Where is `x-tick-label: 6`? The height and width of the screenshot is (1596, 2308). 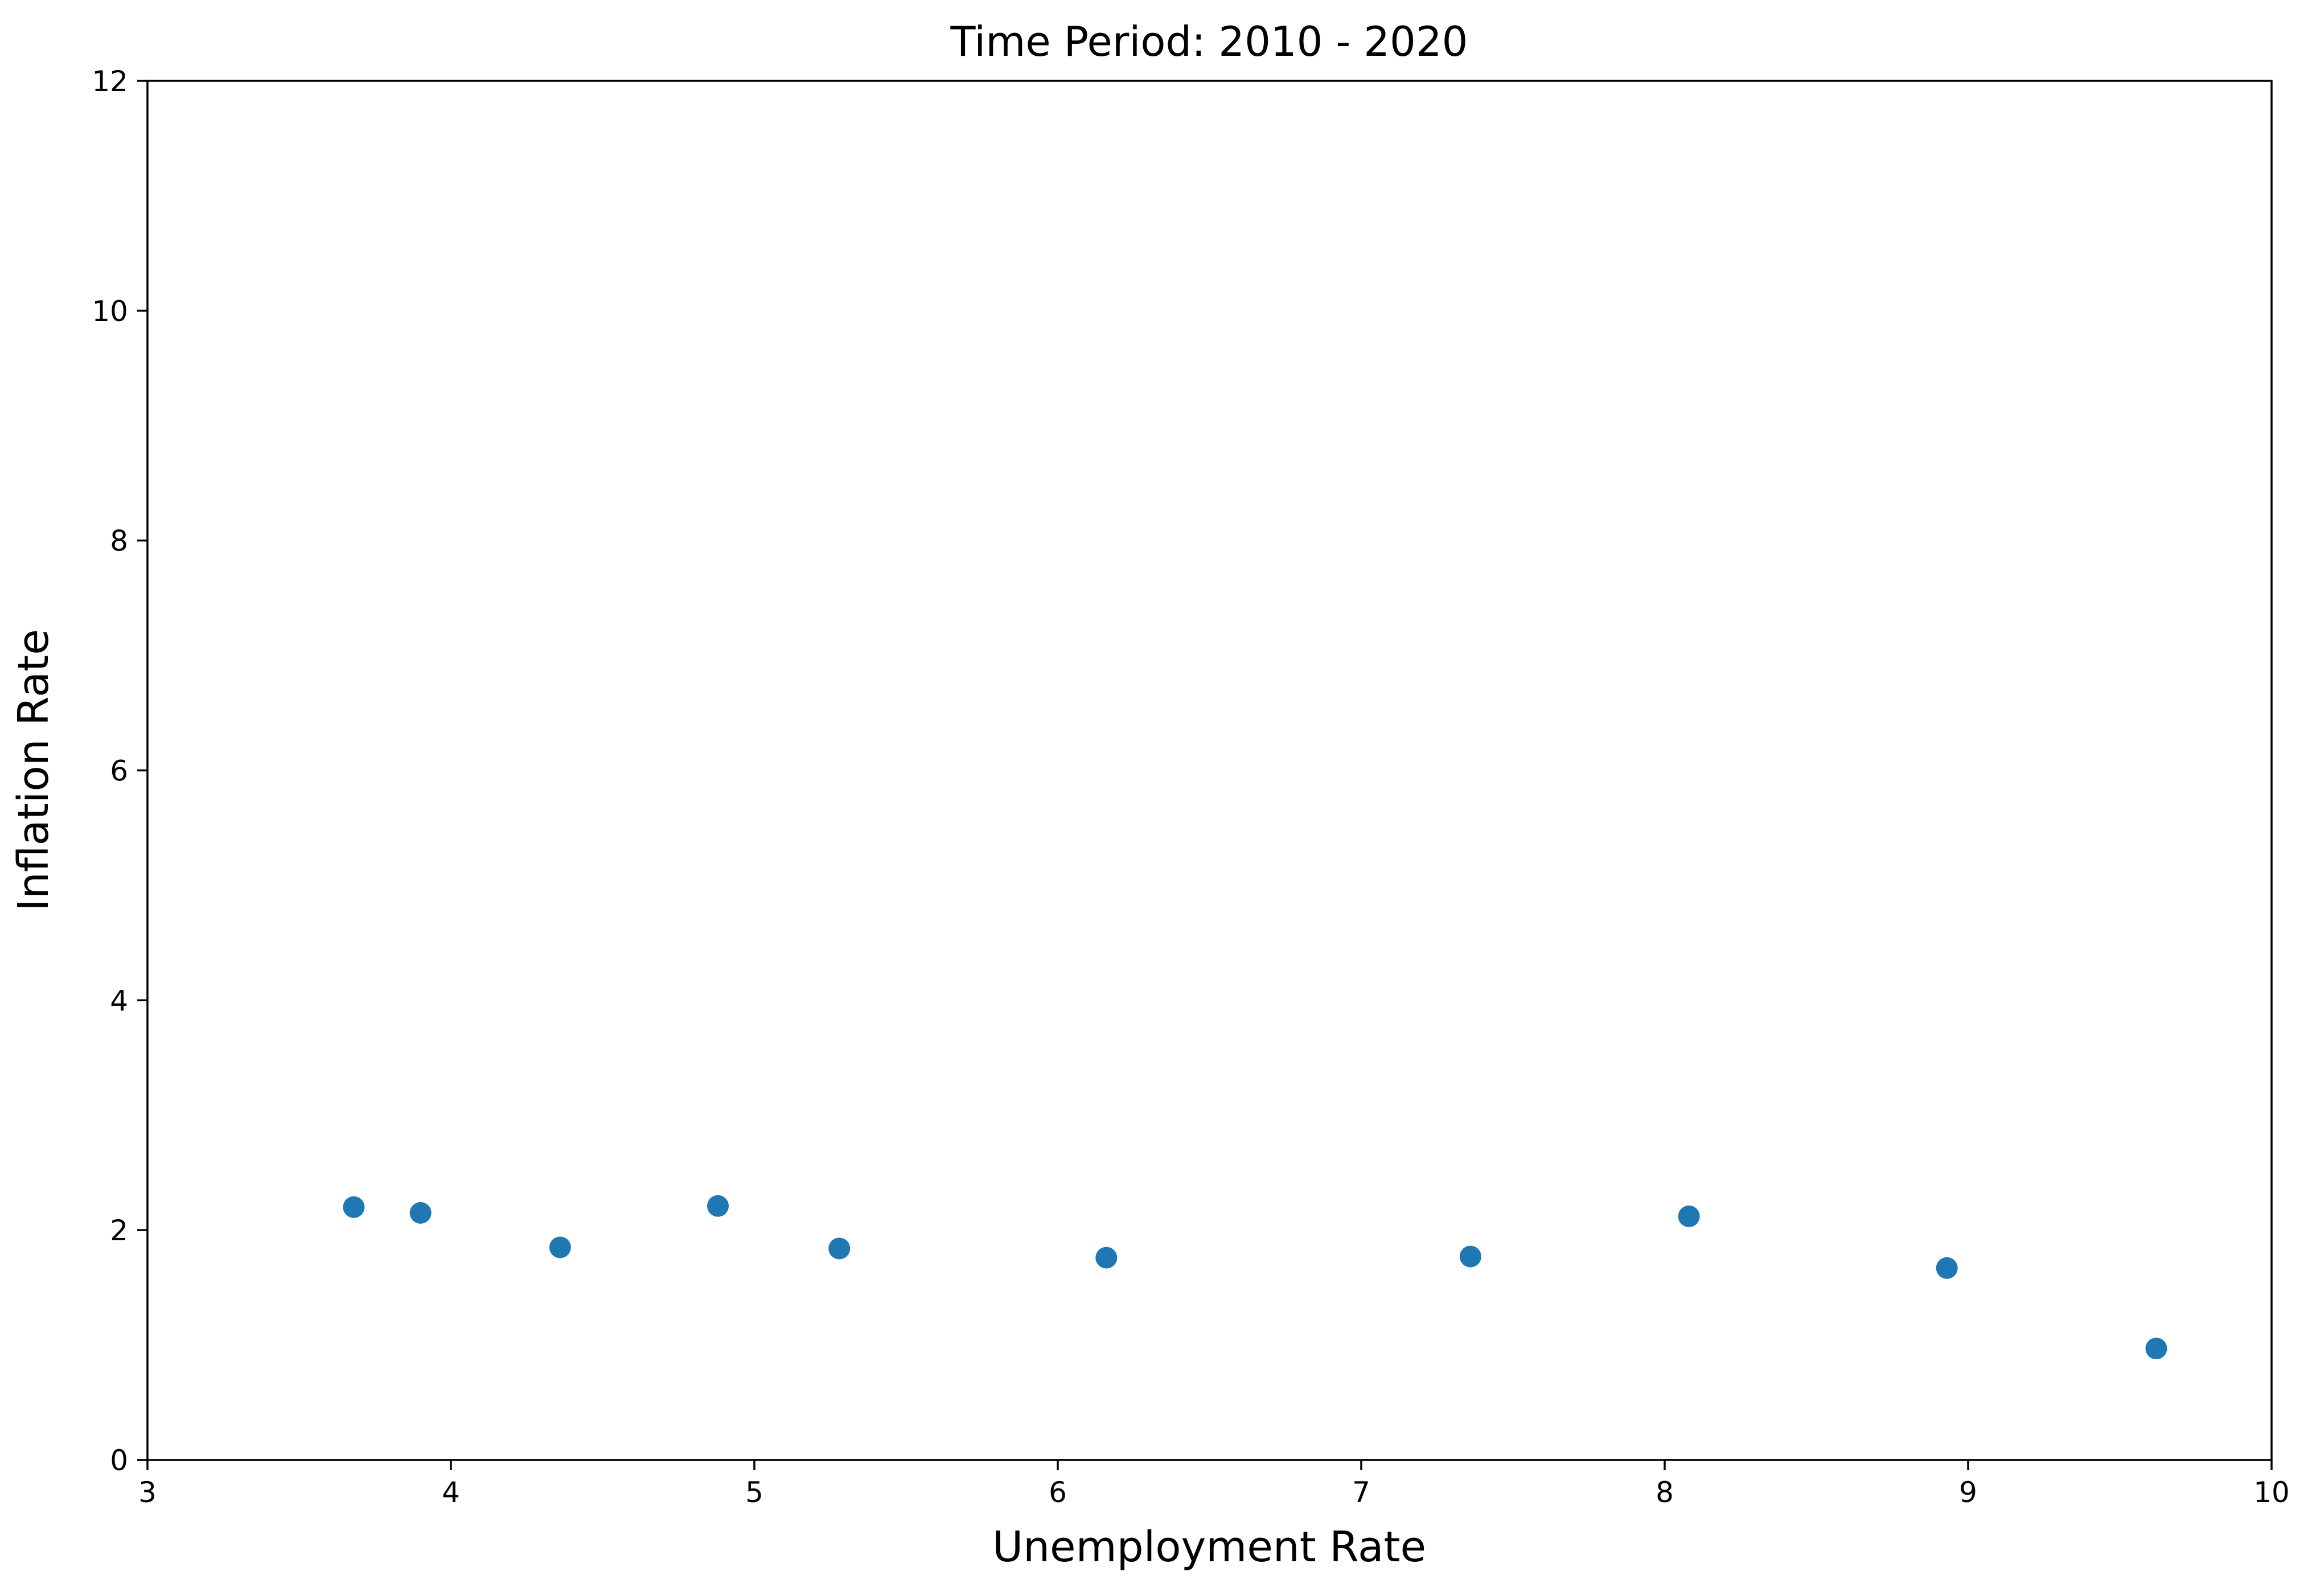 x-tick-label: 6 is located at coordinates (1058, 1492).